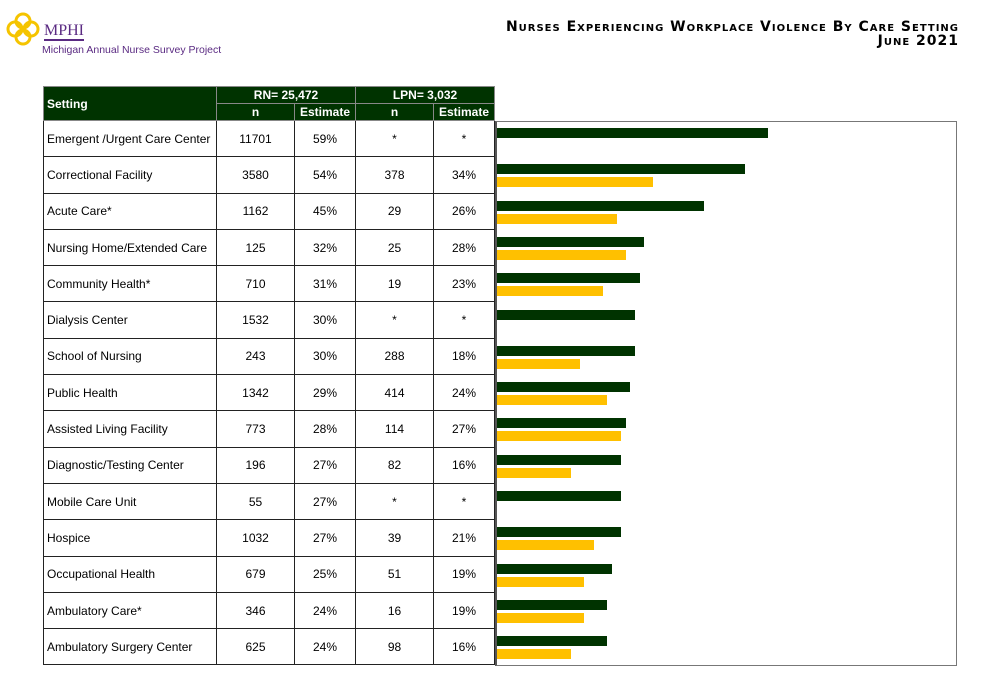 The width and height of the screenshot is (988, 693). Describe the element at coordinates (130, 175) in the screenshot. I see `setting-cell: Correctional Facility` at that location.